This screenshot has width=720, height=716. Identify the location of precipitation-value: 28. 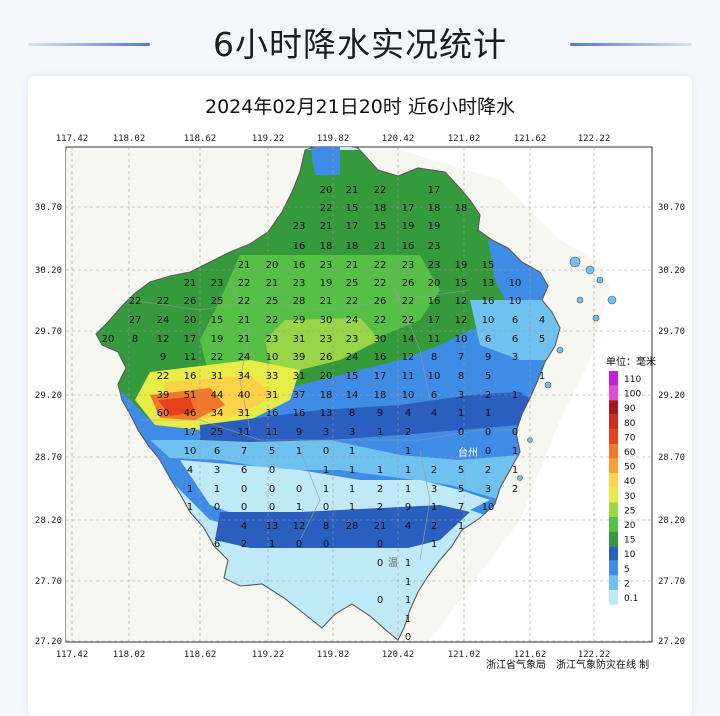
(352, 526).